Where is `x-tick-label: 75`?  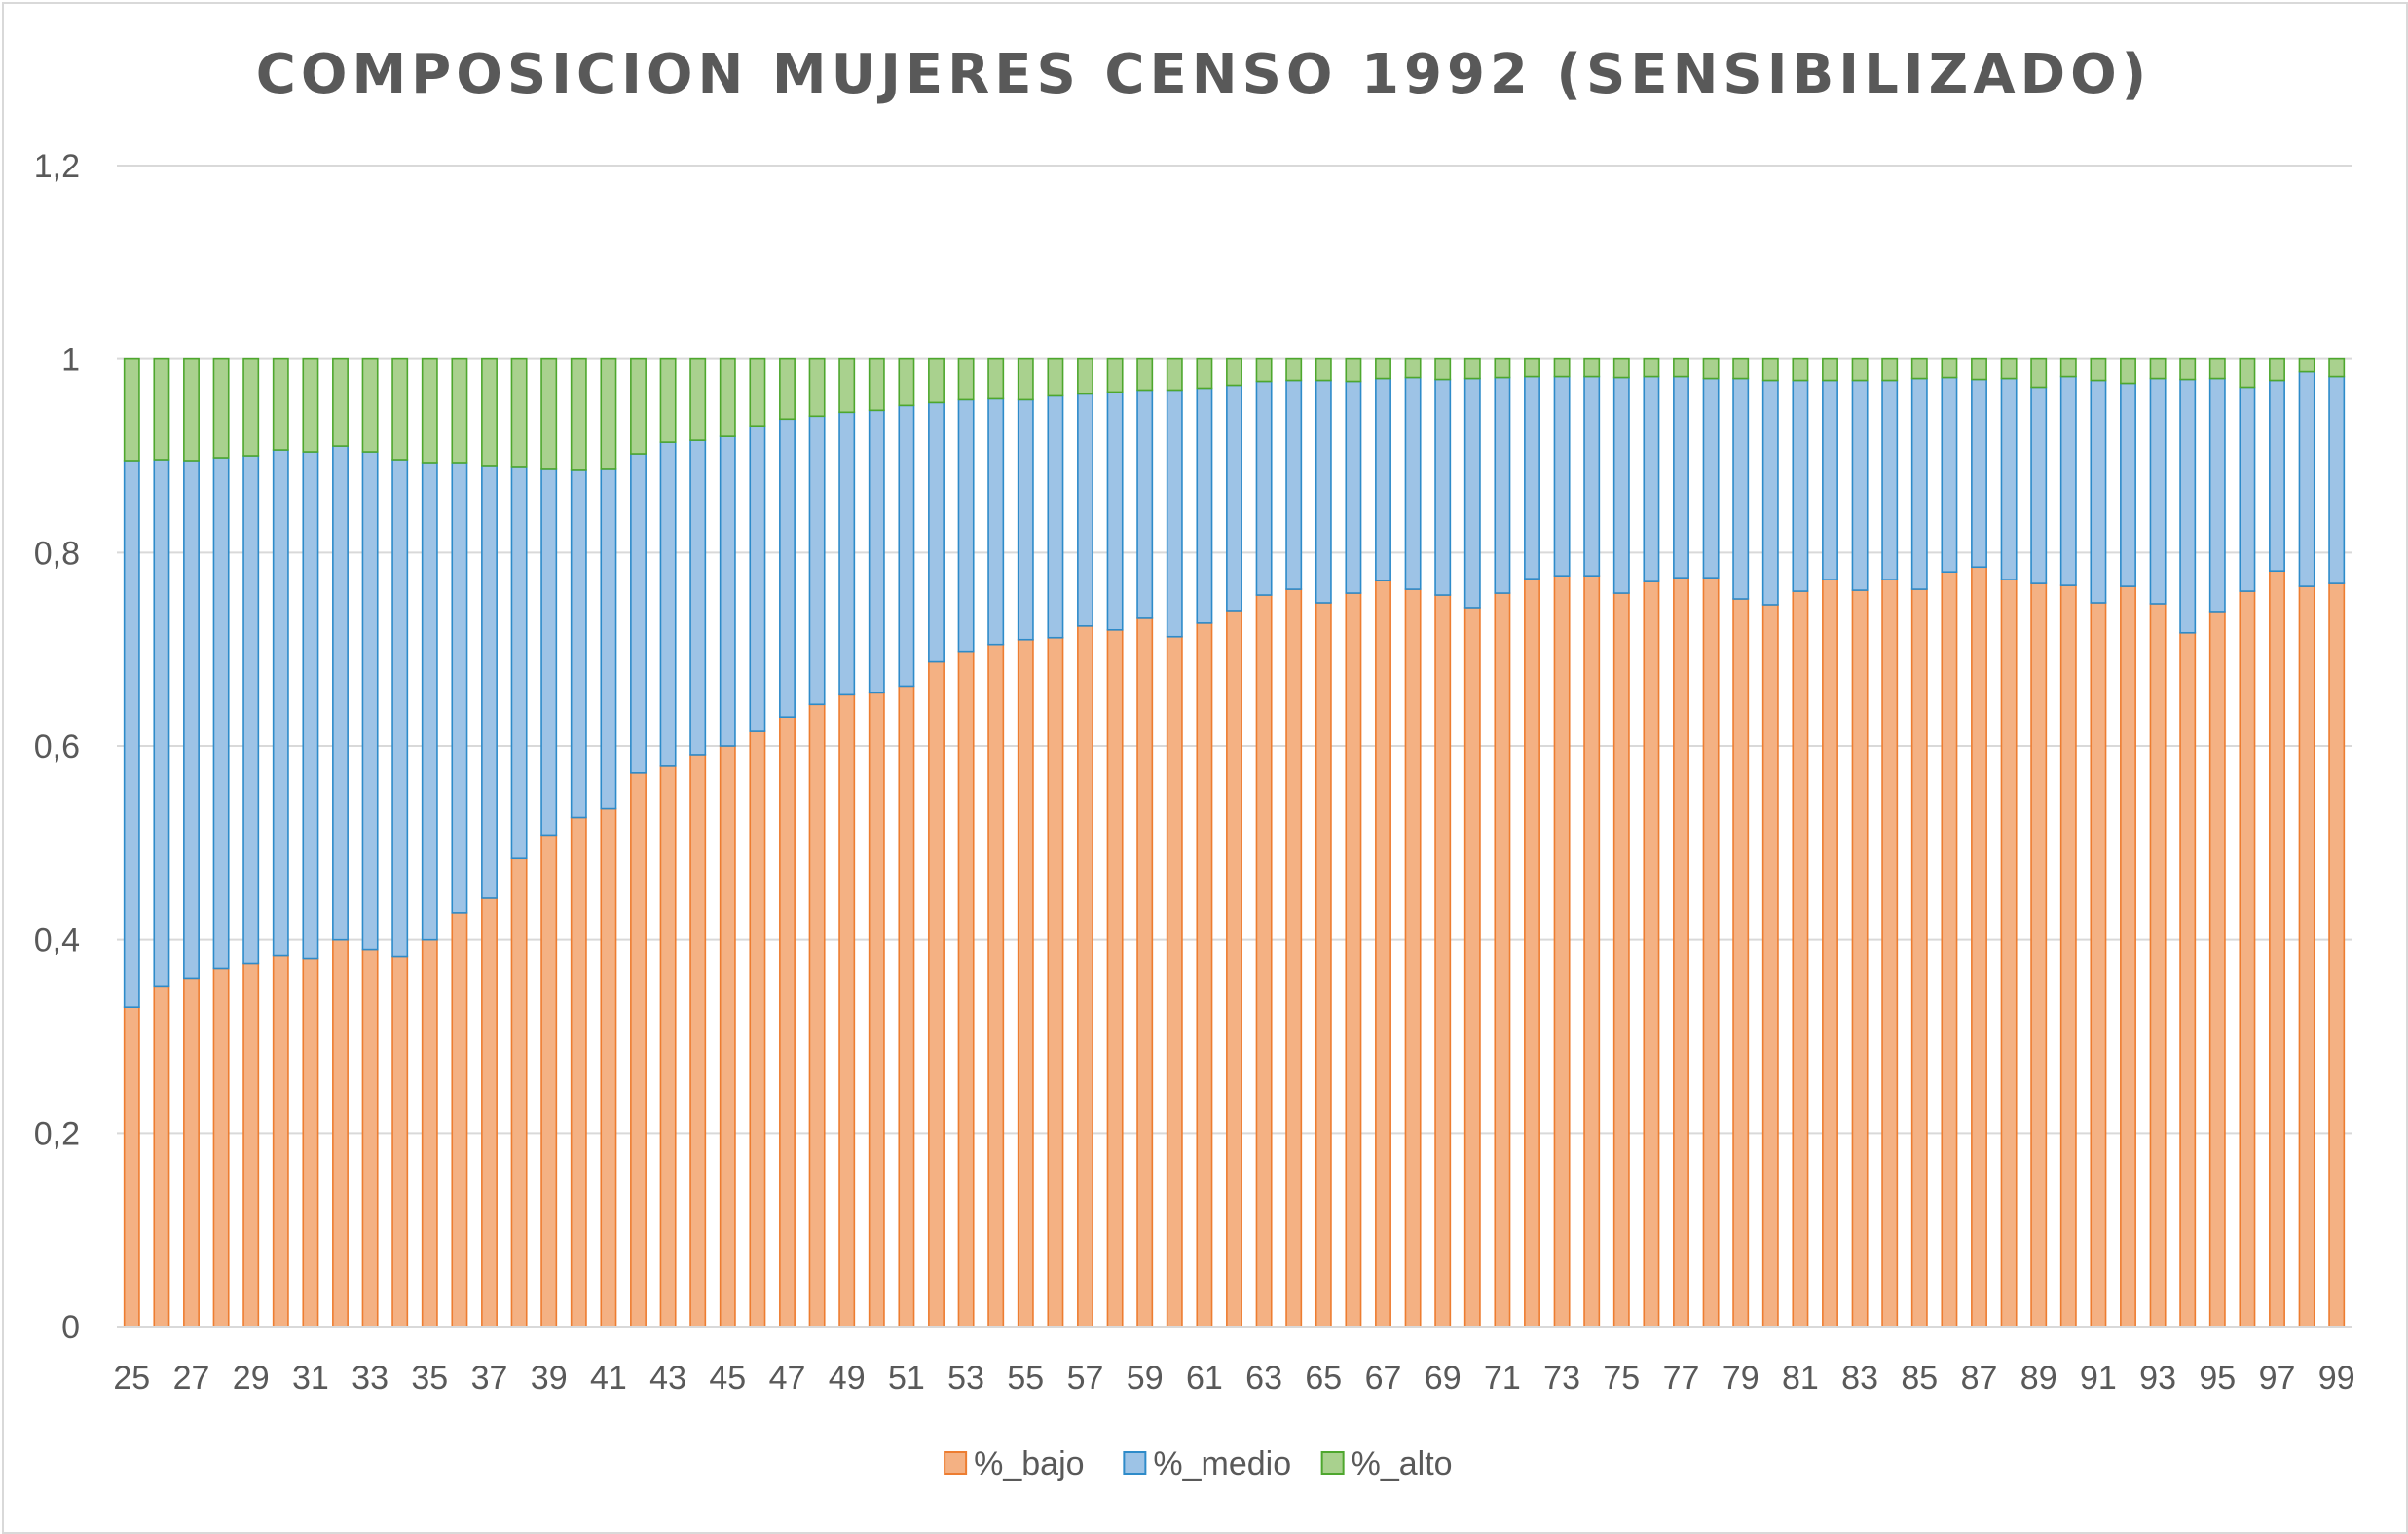
x-tick-label: 75 is located at coordinates (1622, 1378).